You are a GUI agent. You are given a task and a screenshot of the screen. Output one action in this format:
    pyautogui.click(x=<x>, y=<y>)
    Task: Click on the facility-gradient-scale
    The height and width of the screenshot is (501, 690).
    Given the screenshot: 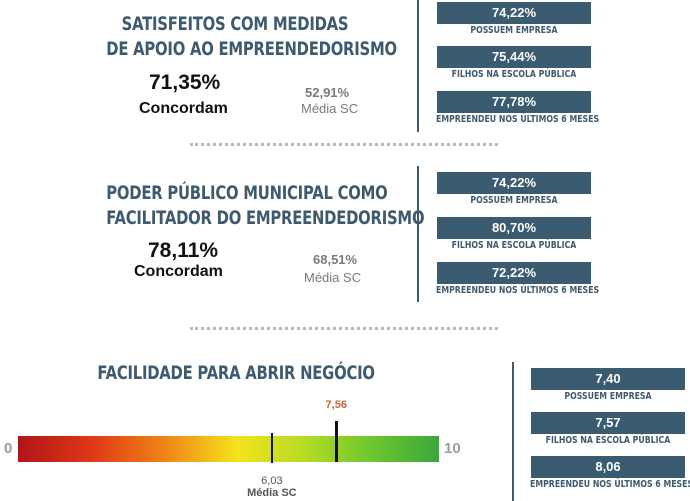 What is the action you would take?
    pyautogui.click(x=228, y=449)
    